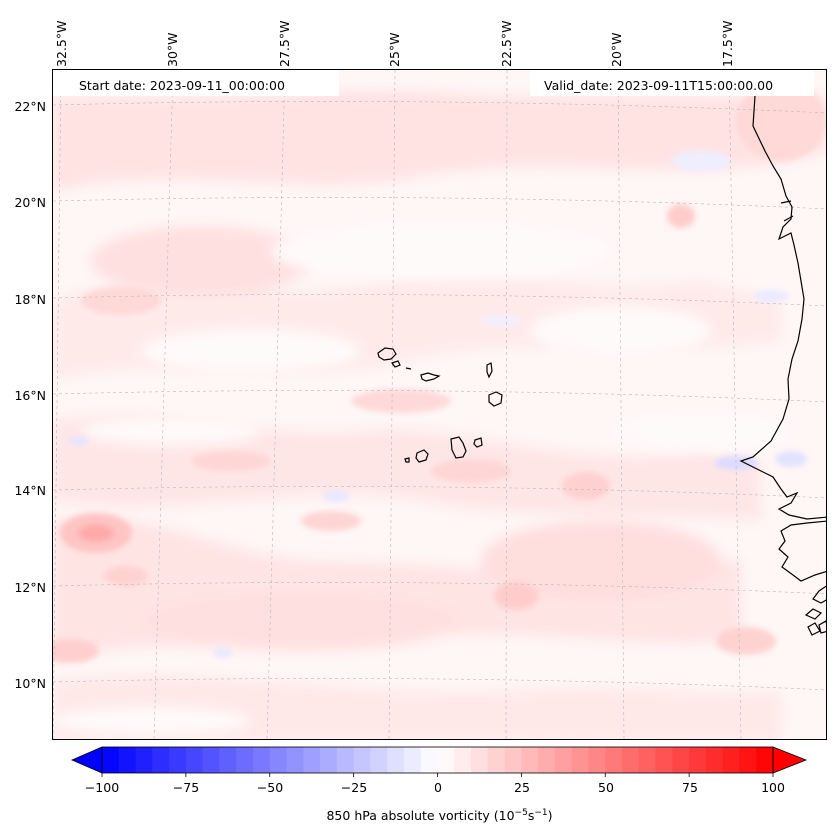 This screenshot has height=839, width=837. What do you see at coordinates (439, 107) in the screenshot?
I see `parallel-22n` at bounding box center [439, 107].